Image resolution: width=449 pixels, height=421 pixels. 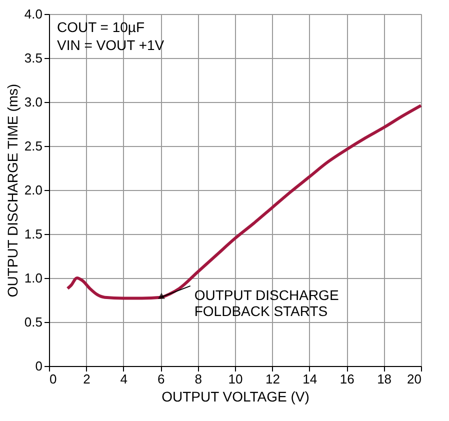 What do you see at coordinates (33, 190) in the screenshot?
I see `y-tick-label: 2.0` at bounding box center [33, 190].